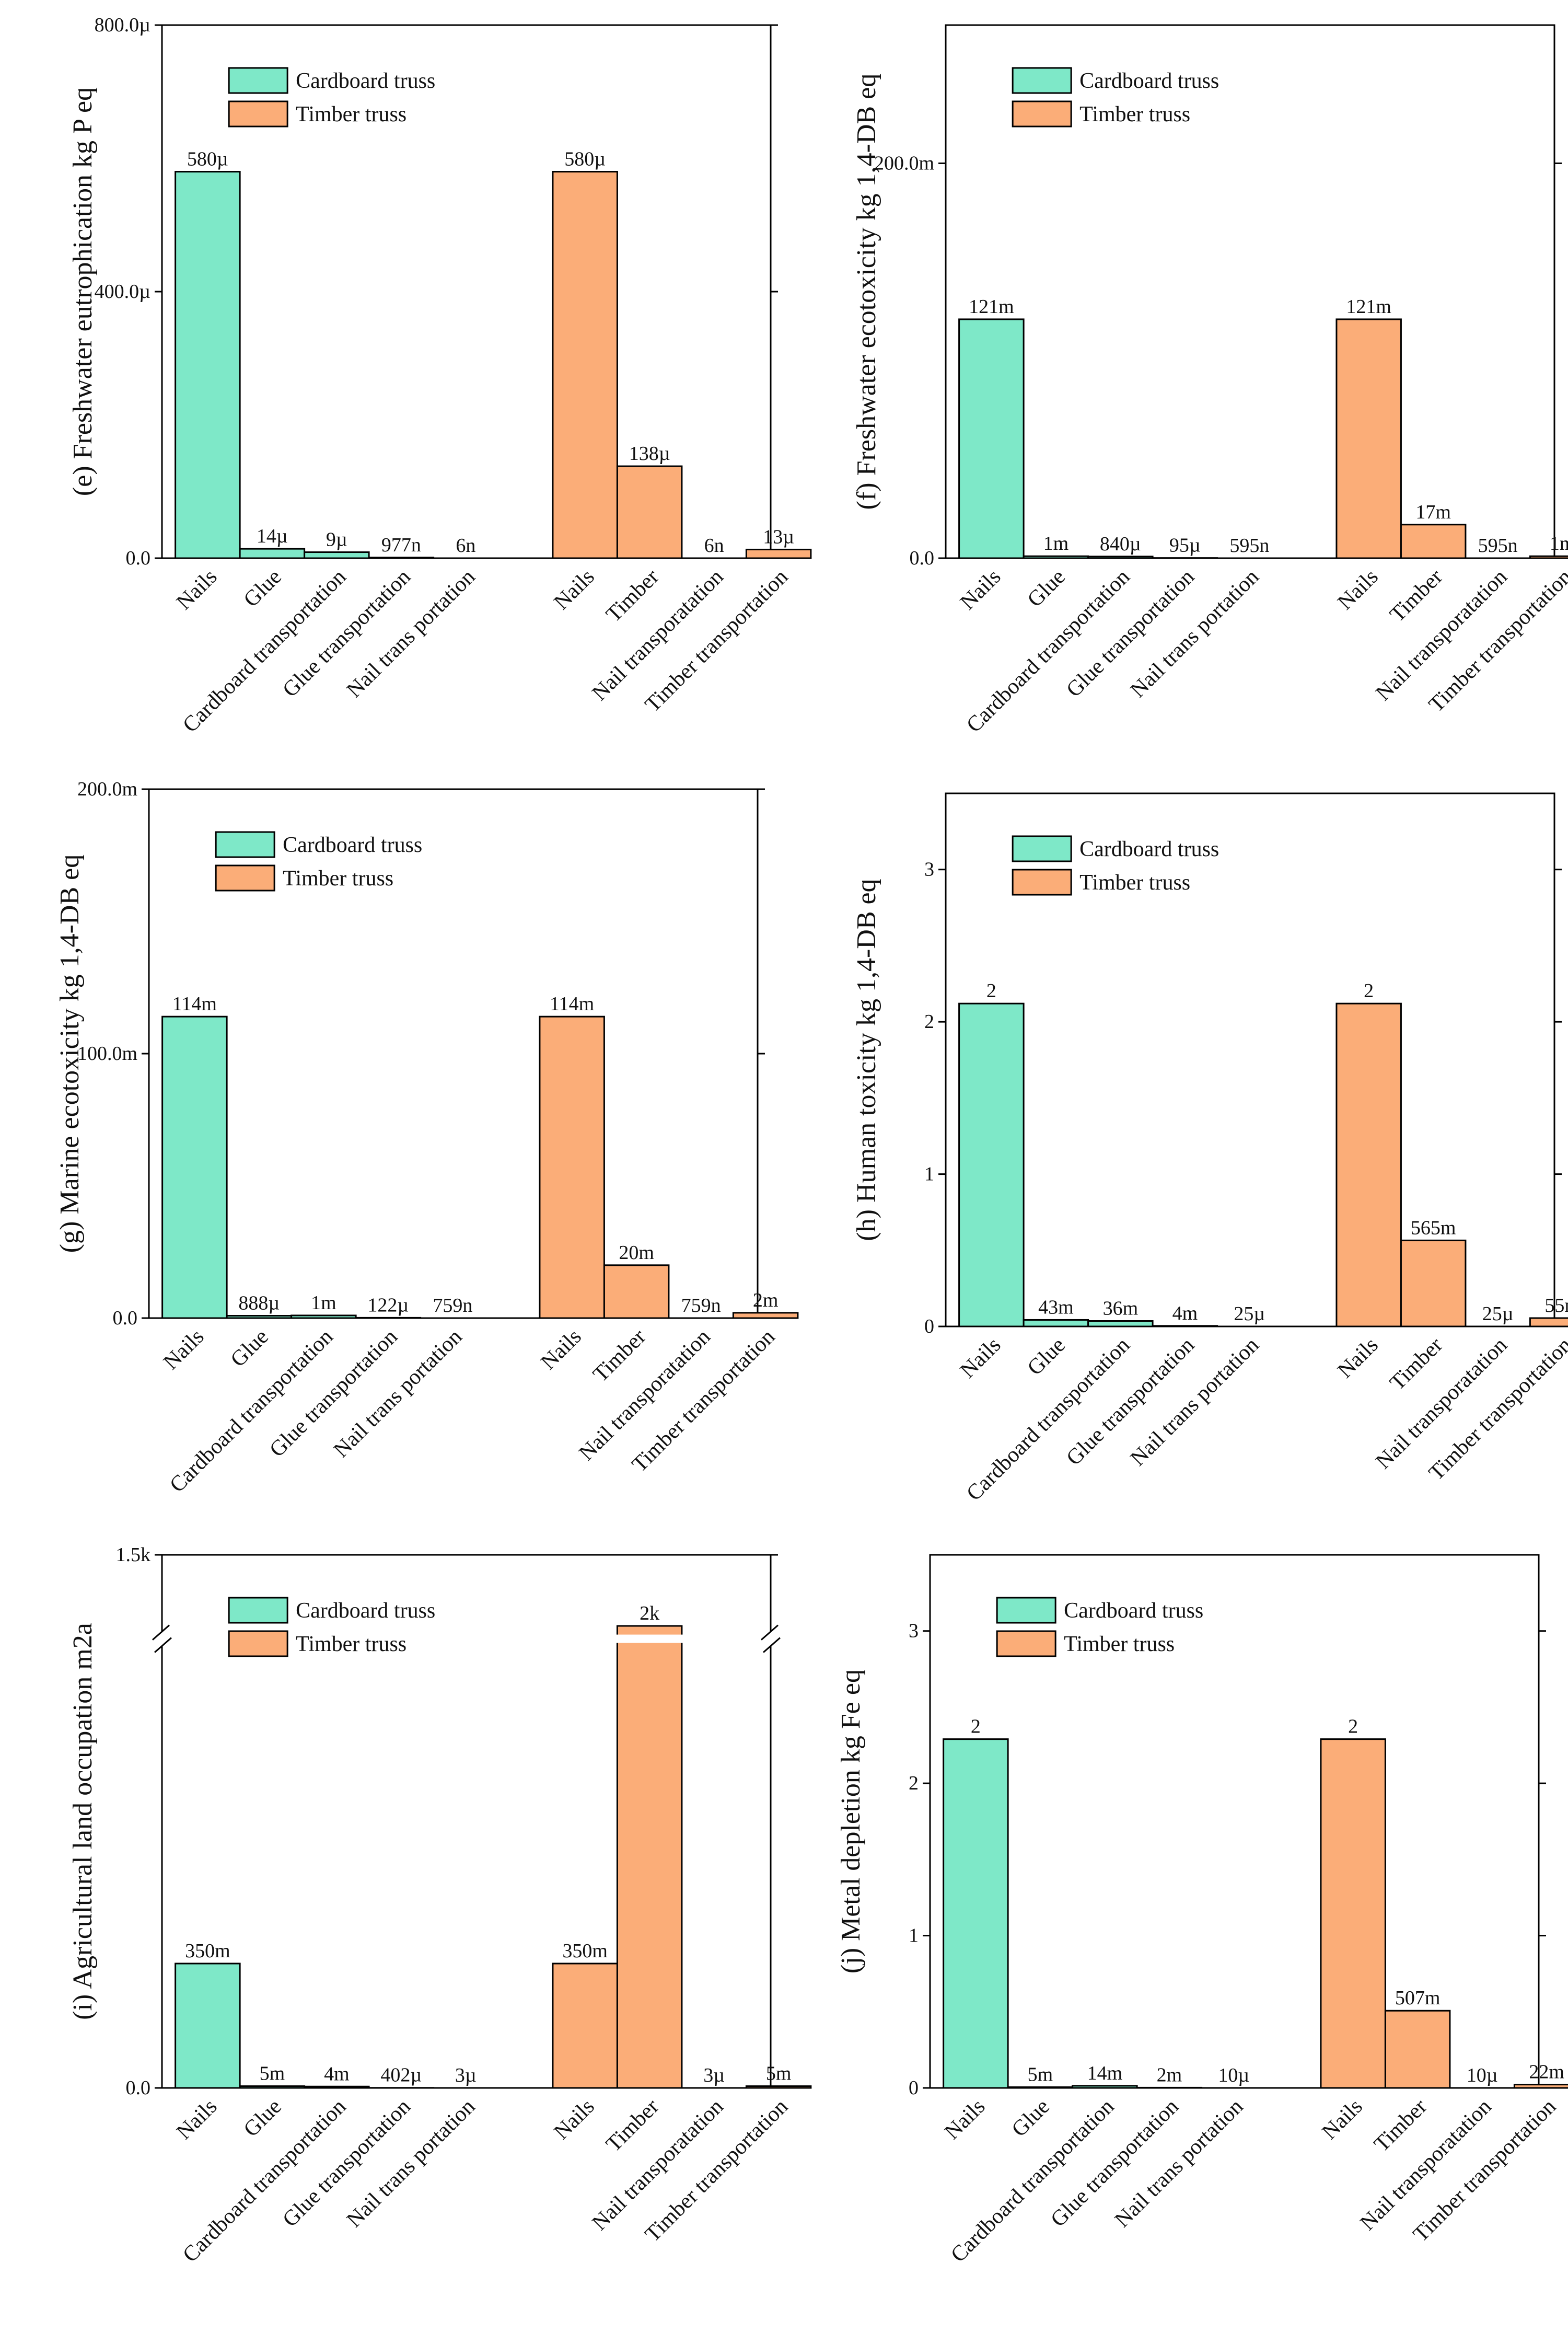 This screenshot has height=2332, width=1568. Describe the element at coordinates (259, 1303) in the screenshot. I see `bar-value-label: 888µ` at that location.